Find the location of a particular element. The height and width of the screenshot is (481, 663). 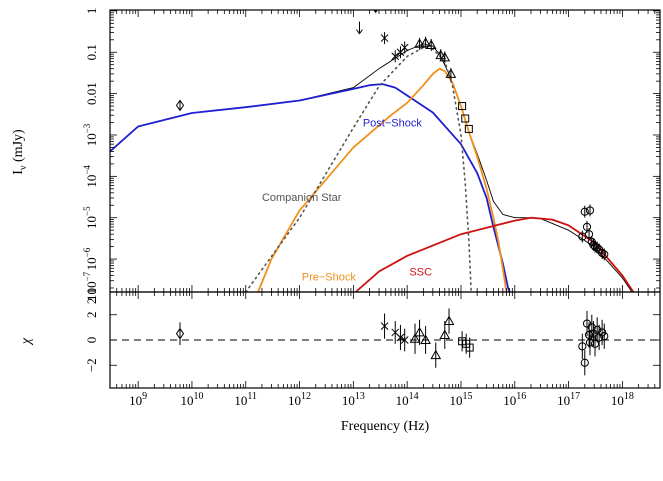

residual-points is located at coordinates (392, 342).